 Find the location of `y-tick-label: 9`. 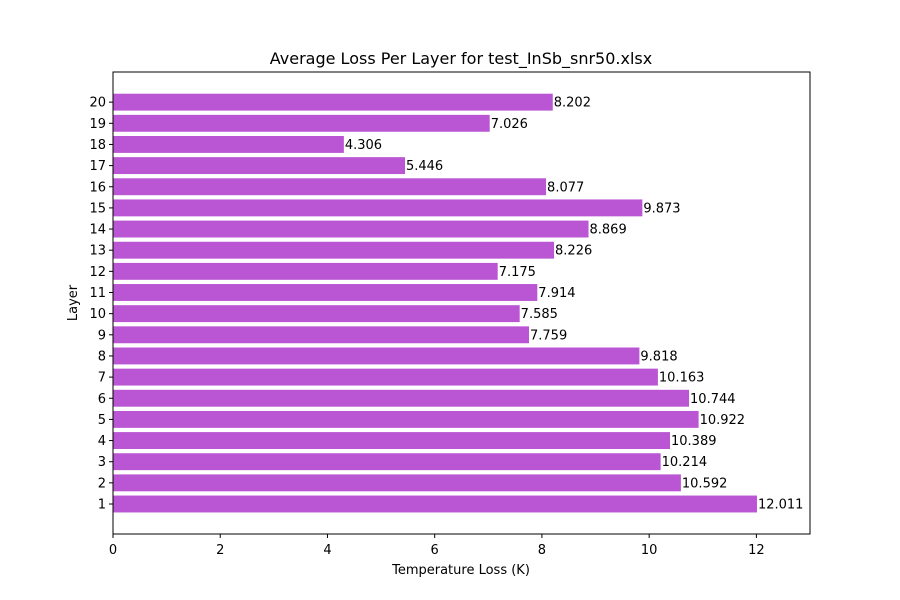

y-tick-label: 9 is located at coordinates (102, 335).